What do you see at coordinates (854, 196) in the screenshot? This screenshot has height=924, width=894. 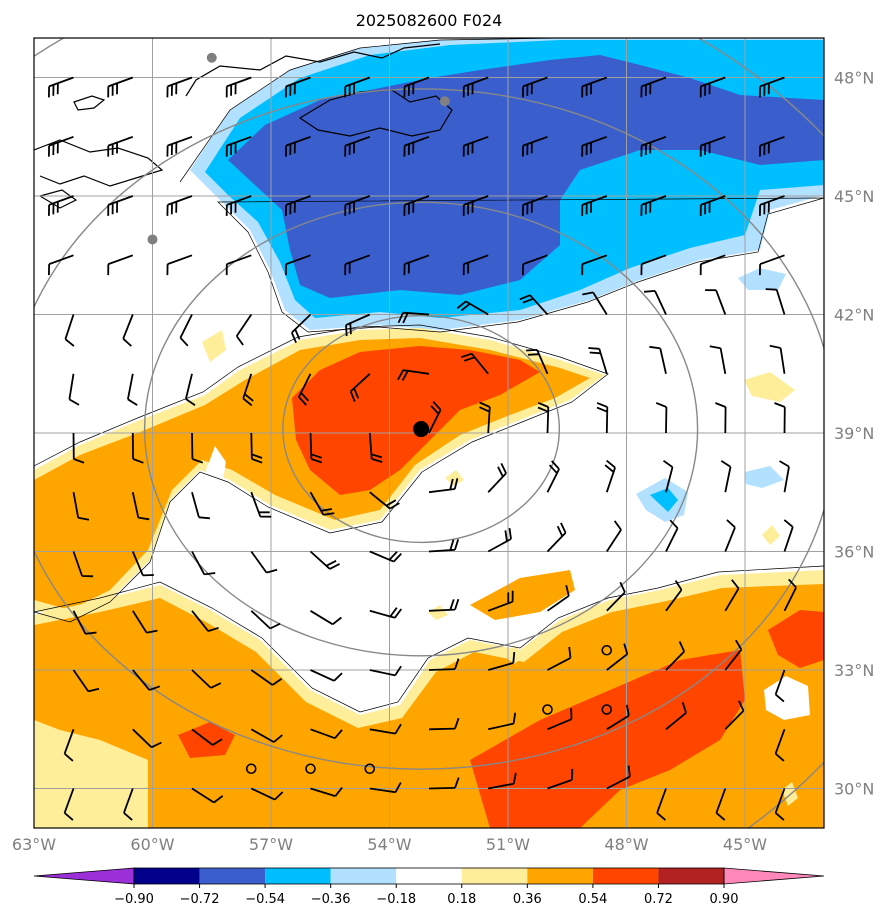 I see `lat-tick-label-1: 45°N` at bounding box center [854, 196].